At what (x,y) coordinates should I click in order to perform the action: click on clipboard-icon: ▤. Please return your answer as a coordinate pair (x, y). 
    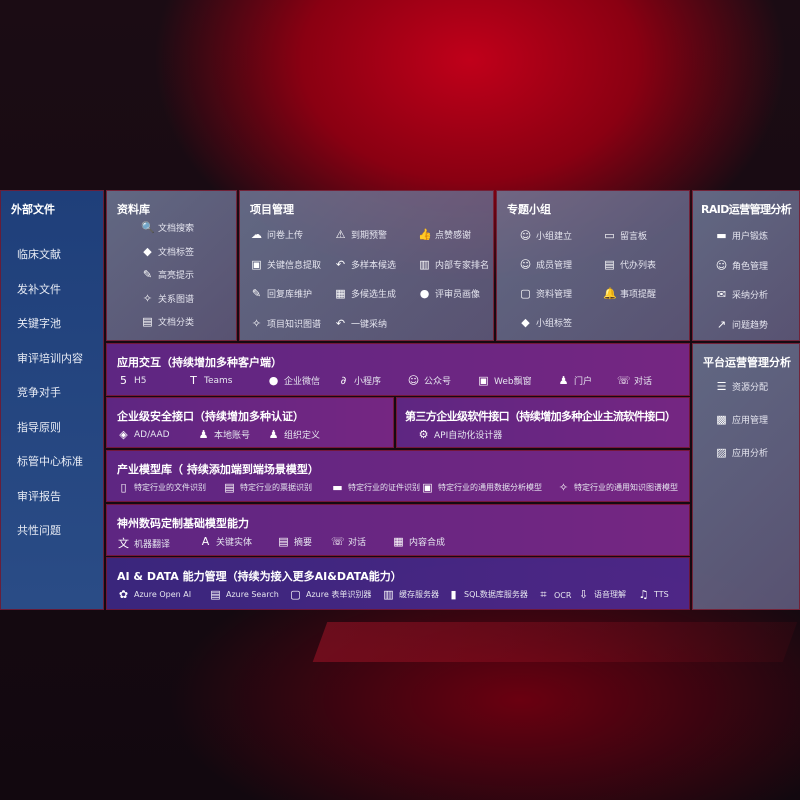
    Looking at the image, I should click on (609, 264).